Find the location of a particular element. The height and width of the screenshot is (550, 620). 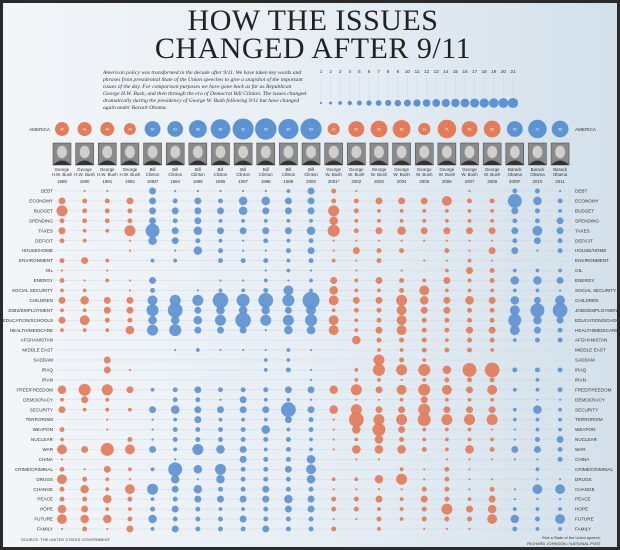

scale-tick-label: 13 is located at coordinates (437, 71).